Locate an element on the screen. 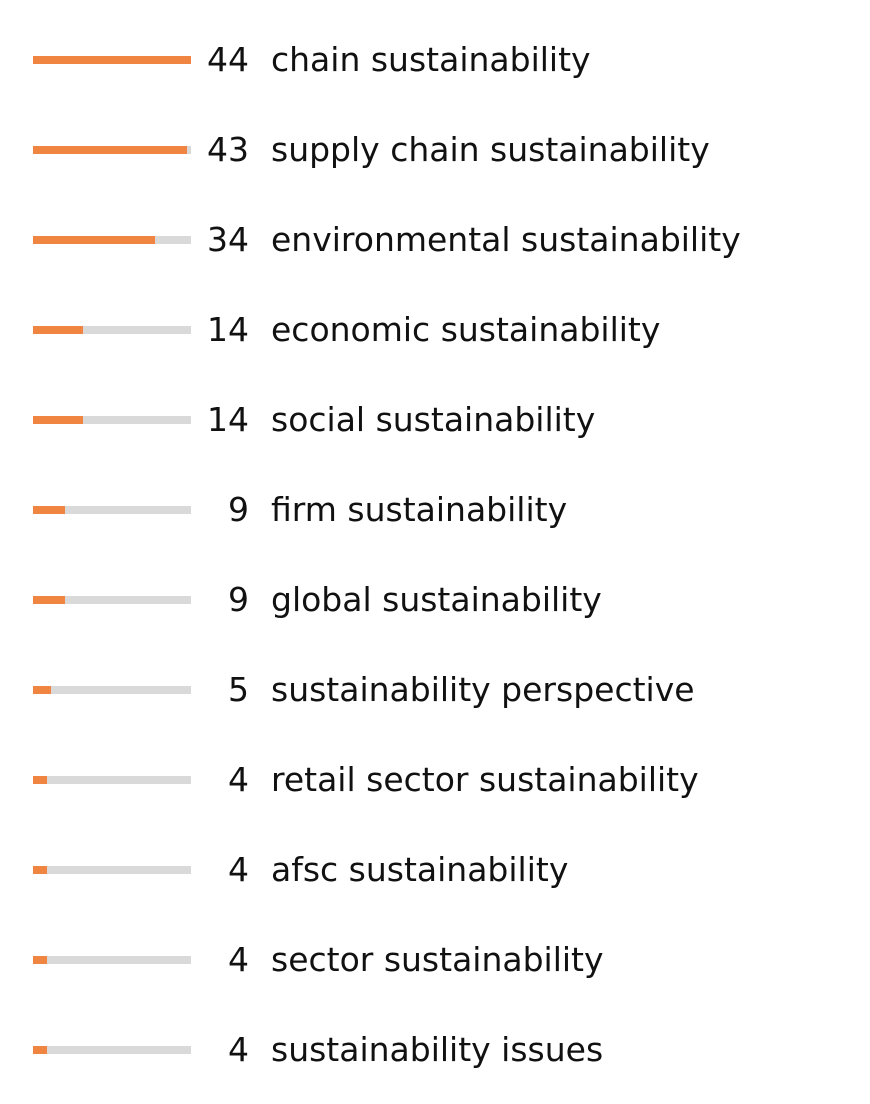 The image size is (870, 1104). category-label: supply chain sustainability is located at coordinates (490, 149).